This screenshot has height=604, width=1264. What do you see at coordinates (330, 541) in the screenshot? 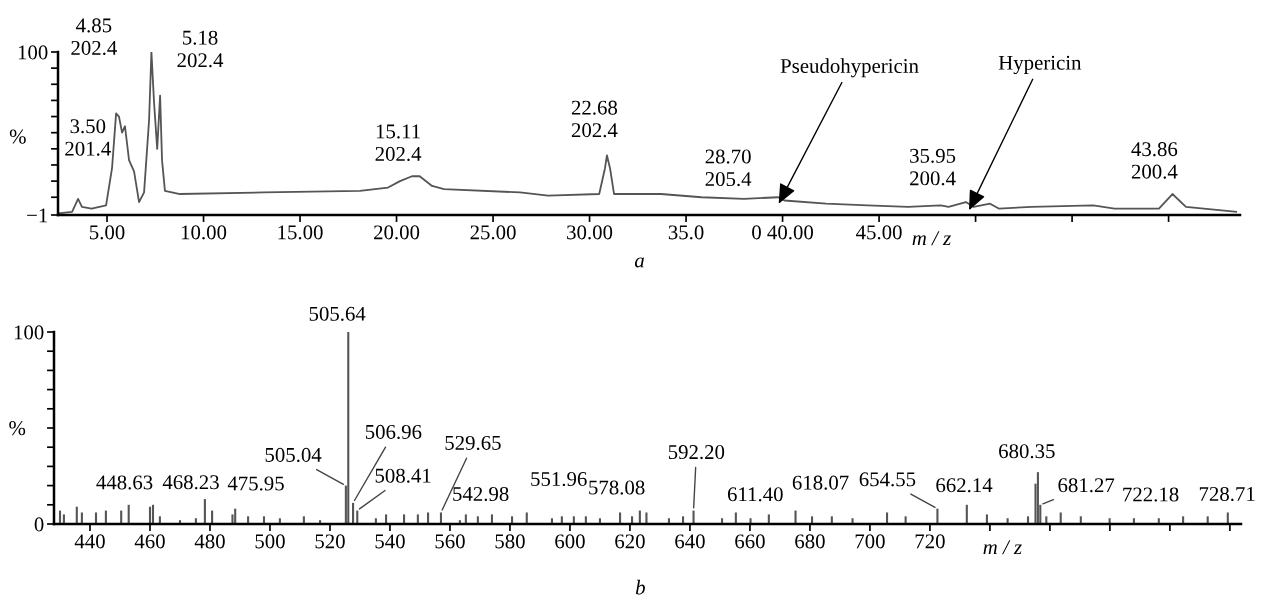
I see `x-tick-label: 520` at bounding box center [330, 541].